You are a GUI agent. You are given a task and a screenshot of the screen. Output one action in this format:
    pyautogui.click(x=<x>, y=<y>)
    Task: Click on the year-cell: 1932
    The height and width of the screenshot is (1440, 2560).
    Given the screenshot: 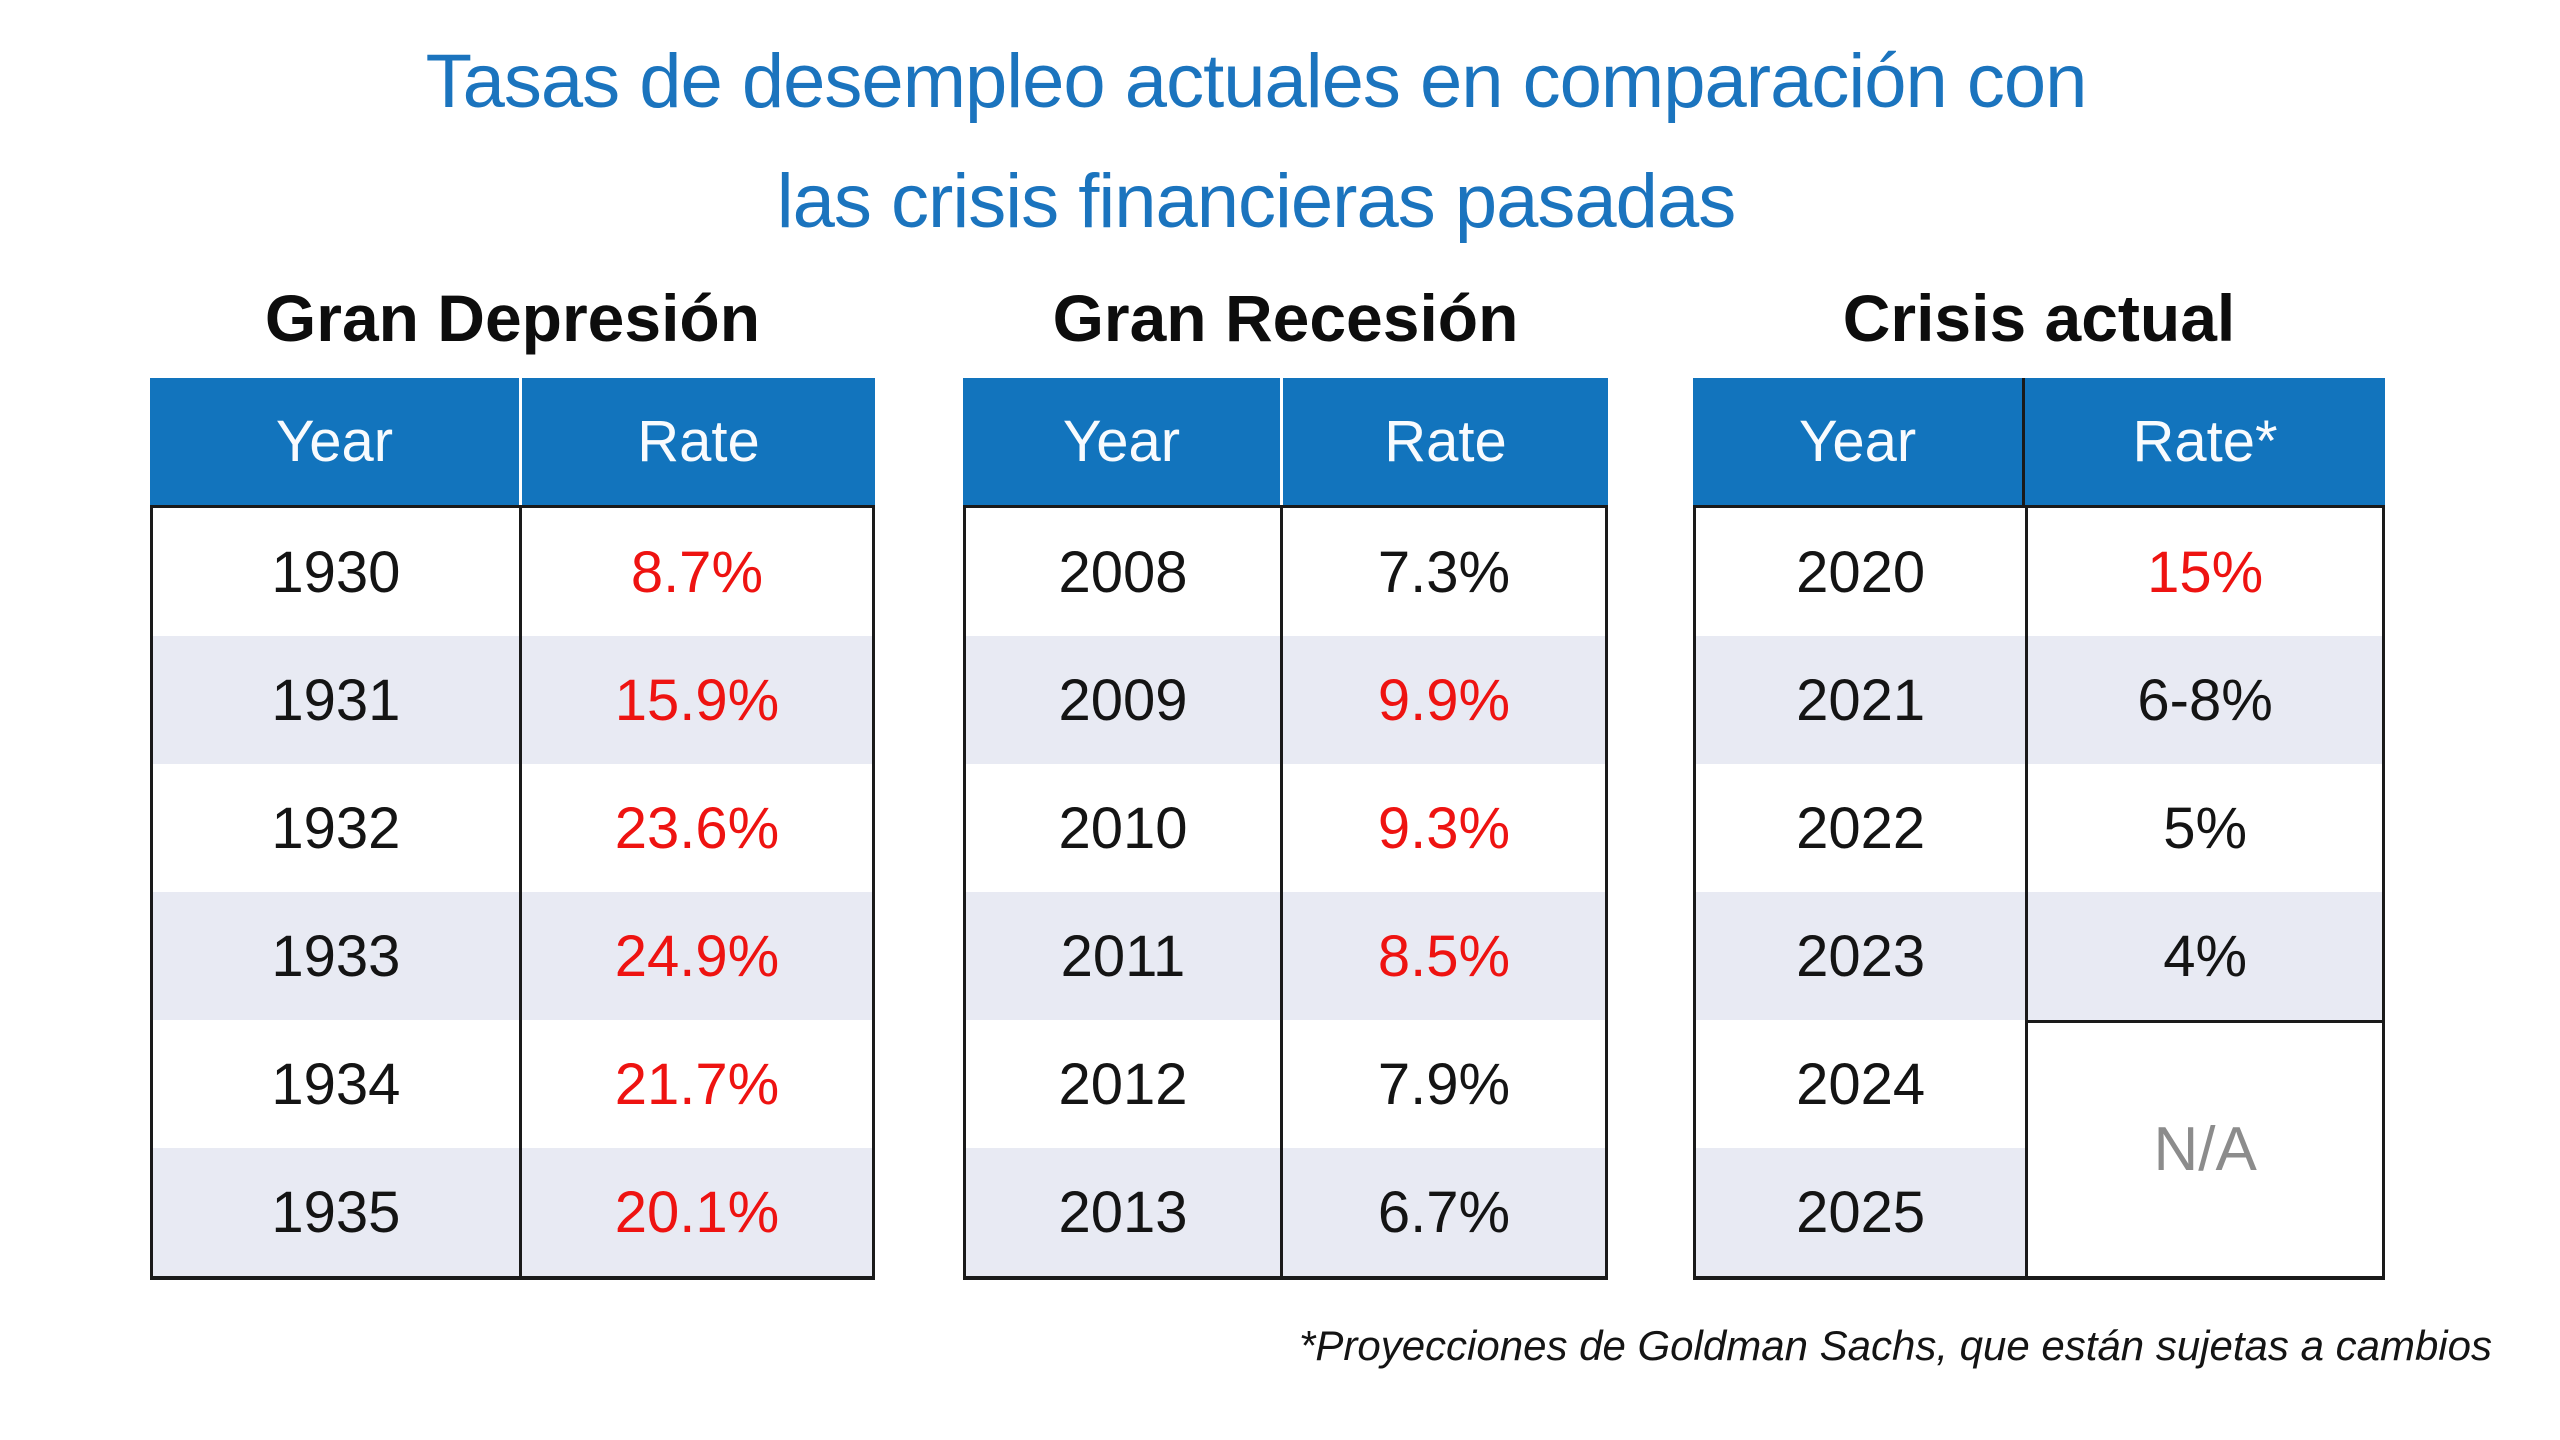 What is the action you would take?
    pyautogui.click(x=337, y=828)
    